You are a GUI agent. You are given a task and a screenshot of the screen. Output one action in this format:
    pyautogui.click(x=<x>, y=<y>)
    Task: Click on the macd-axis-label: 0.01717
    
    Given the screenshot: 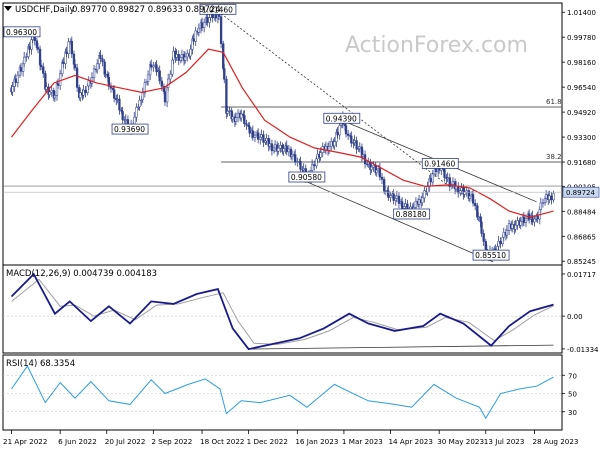 What is the action you would take?
    pyautogui.click(x=581, y=275)
    